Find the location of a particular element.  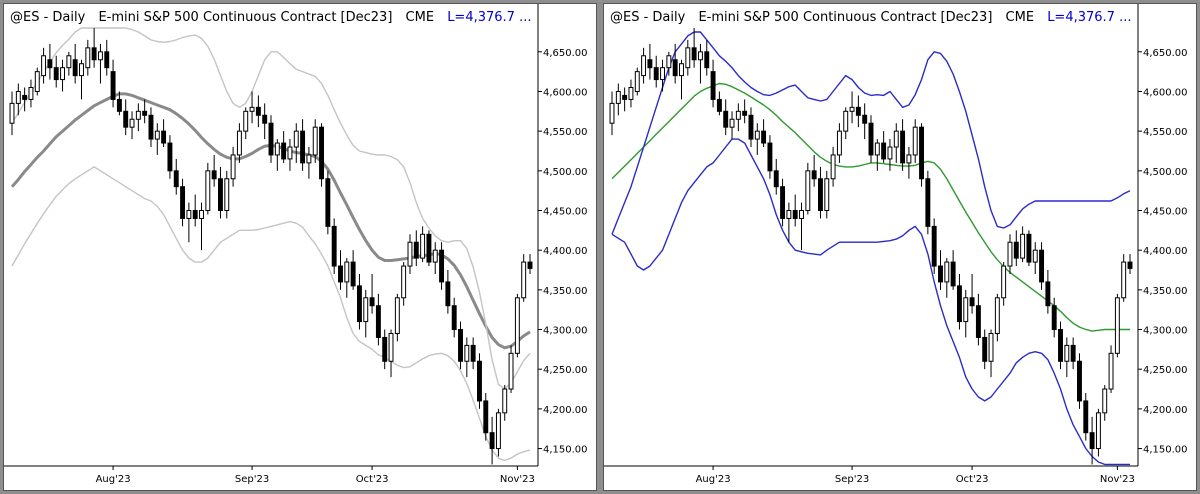

x-tick-label: Aug'23 is located at coordinates (713, 479).